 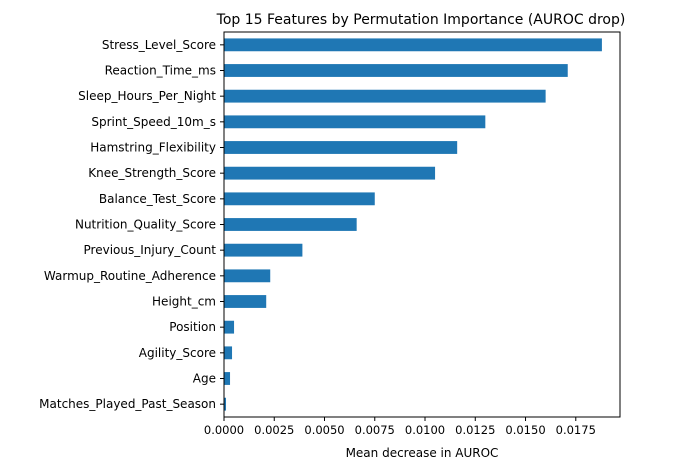 I want to click on y-tick-label: Age, so click(x=204, y=379).